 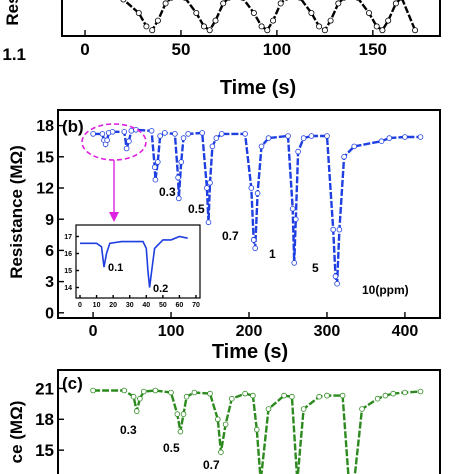 What do you see at coordinates (269, 16) in the screenshot?
I see `series-a-line` at bounding box center [269, 16].